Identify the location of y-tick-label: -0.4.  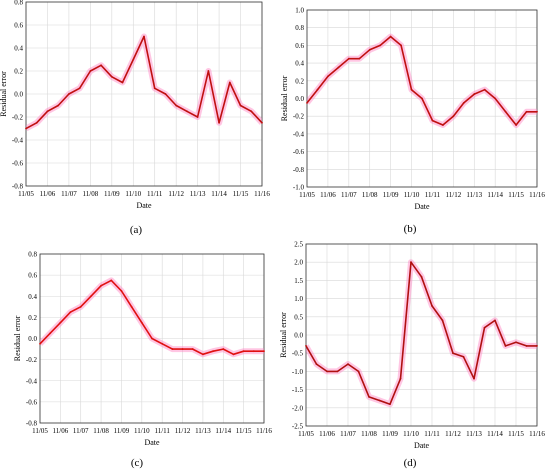
(32, 381).